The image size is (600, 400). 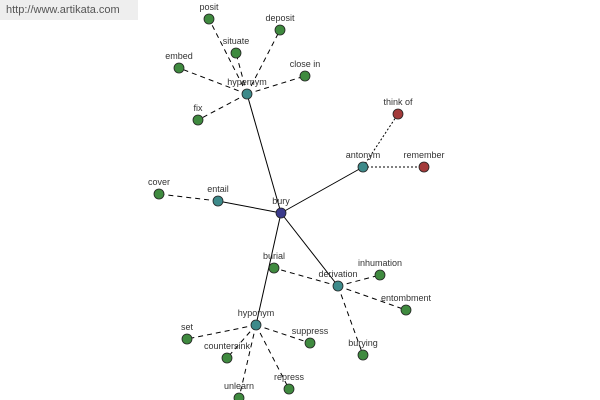 What do you see at coordinates (337, 274) in the screenshot?
I see `node-label: derivation` at bounding box center [337, 274].